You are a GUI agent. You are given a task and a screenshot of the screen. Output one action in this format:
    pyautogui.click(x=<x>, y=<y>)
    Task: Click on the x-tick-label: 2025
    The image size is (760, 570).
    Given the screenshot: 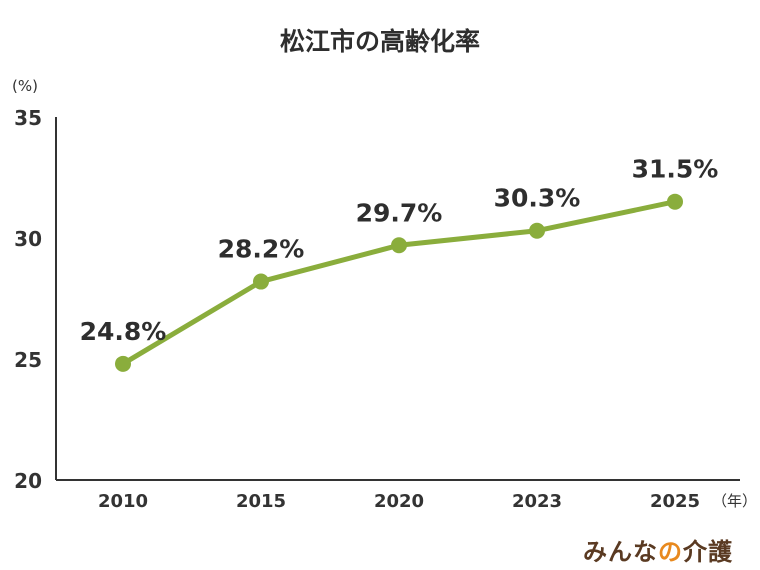 What is the action you would take?
    pyautogui.click(x=675, y=501)
    